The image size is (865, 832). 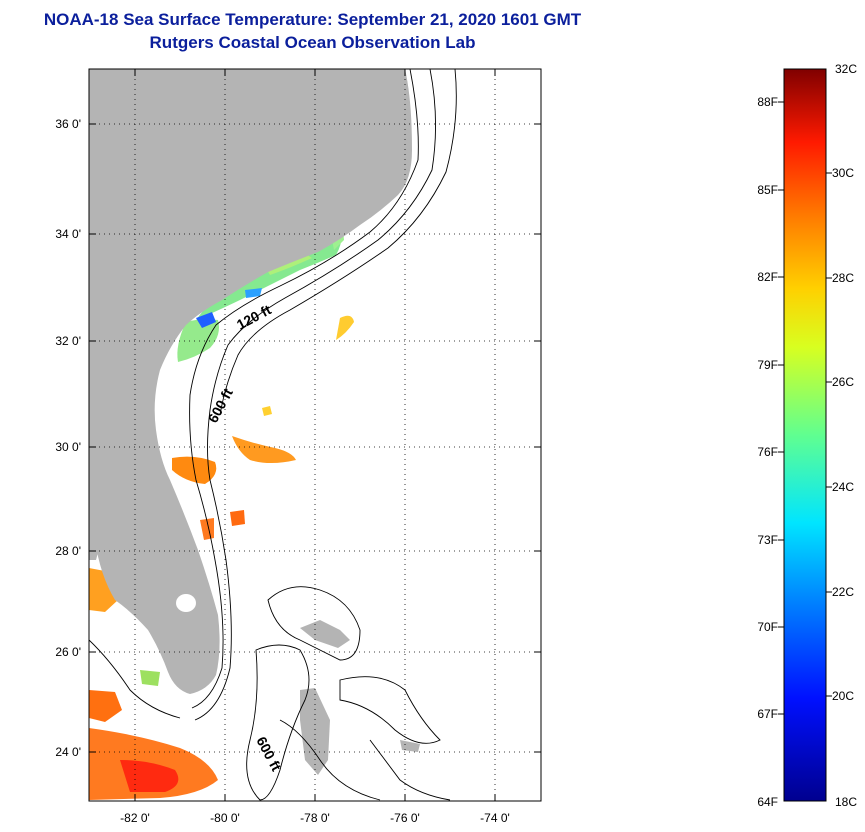 I want to click on lat-tick-label: 28 0', so click(x=68, y=551).